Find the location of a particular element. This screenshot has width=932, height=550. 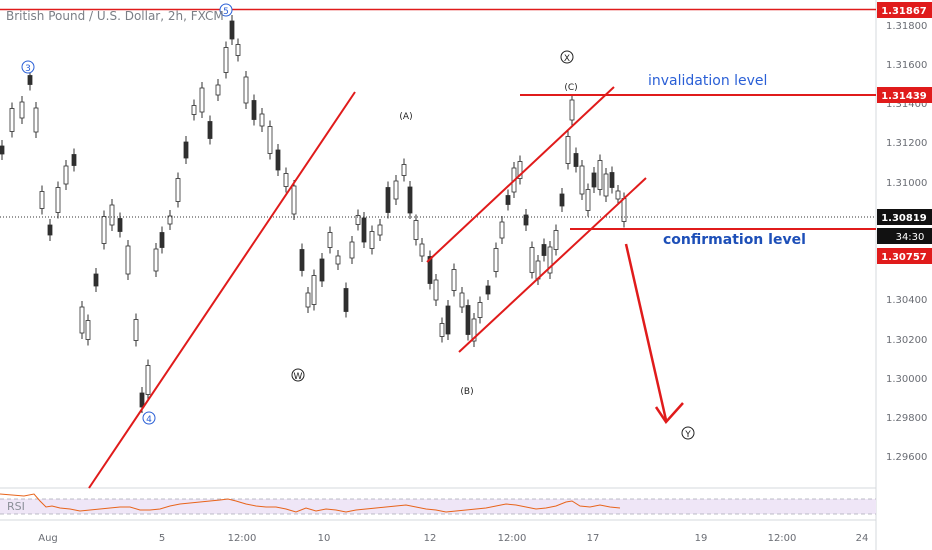

x-tick-label: 5 is located at coordinates (162, 538).